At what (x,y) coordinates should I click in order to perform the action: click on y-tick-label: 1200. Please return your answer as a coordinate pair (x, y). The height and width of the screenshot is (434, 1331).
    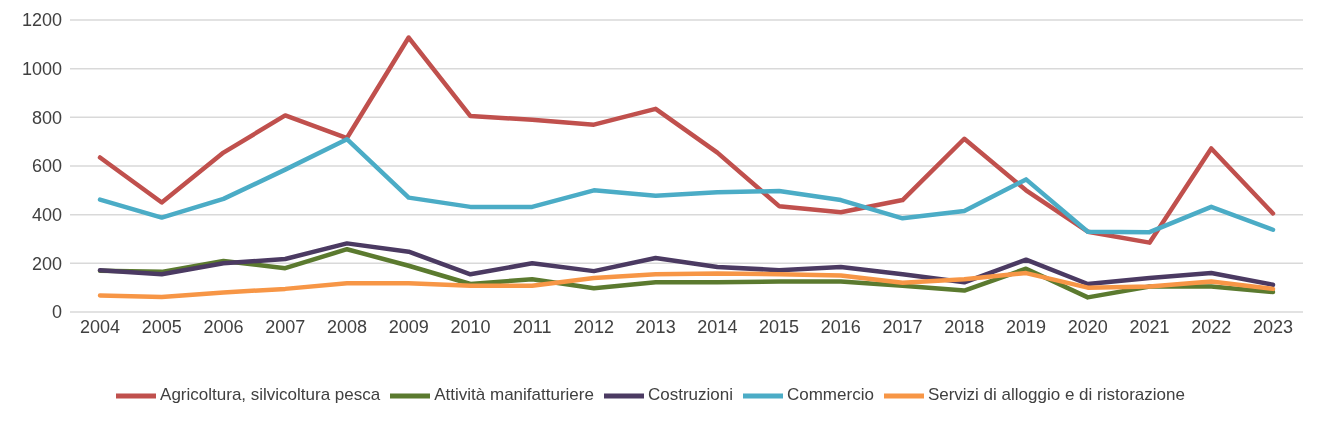
    Looking at the image, I should click on (41, 20).